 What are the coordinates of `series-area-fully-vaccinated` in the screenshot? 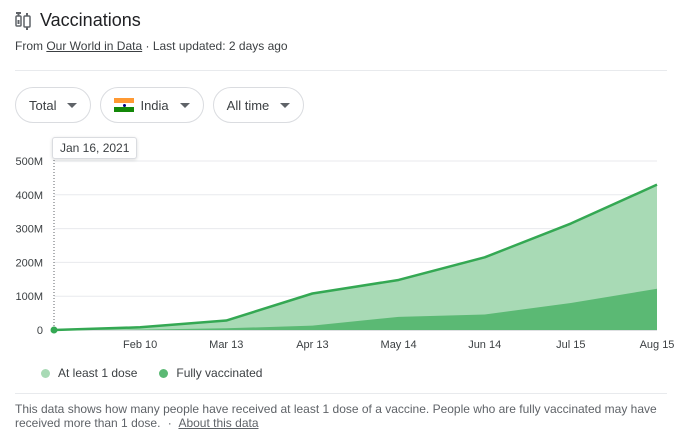 It's located at (355, 309).